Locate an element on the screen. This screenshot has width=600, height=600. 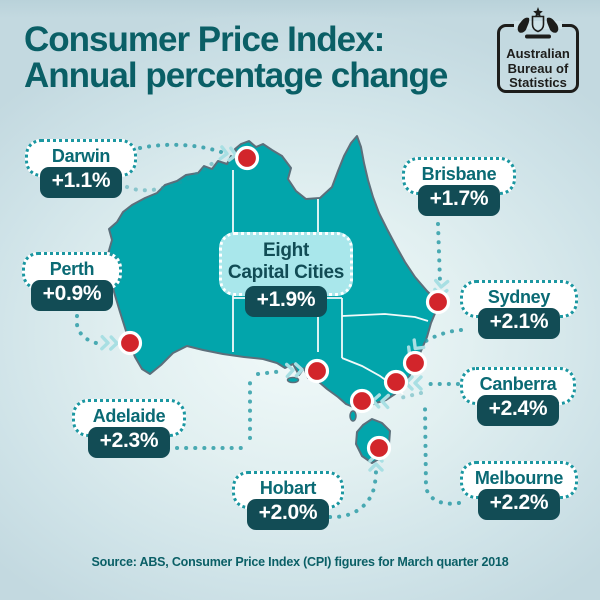
abs-logo-line3: Statistics is located at coordinates (538, 83).